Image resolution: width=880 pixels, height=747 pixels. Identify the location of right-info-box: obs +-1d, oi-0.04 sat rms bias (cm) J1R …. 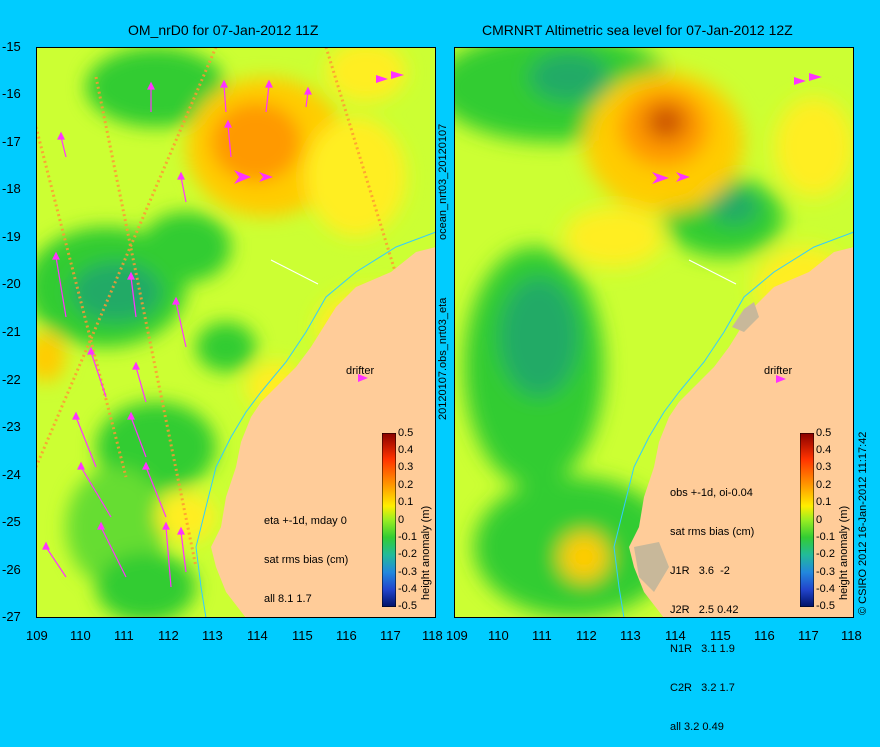
(712, 604).